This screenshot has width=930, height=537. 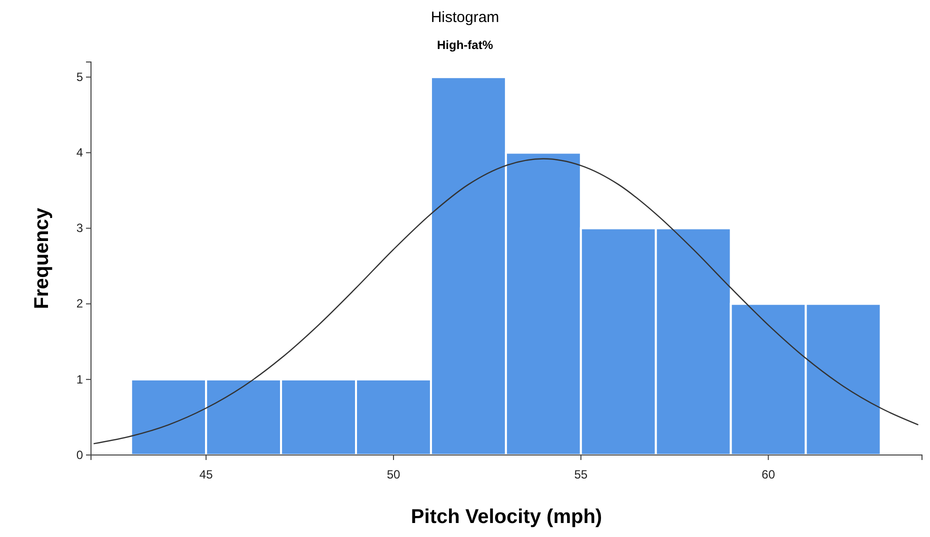 What do you see at coordinates (769, 475) in the screenshot?
I see `x-tick-label: 60` at bounding box center [769, 475].